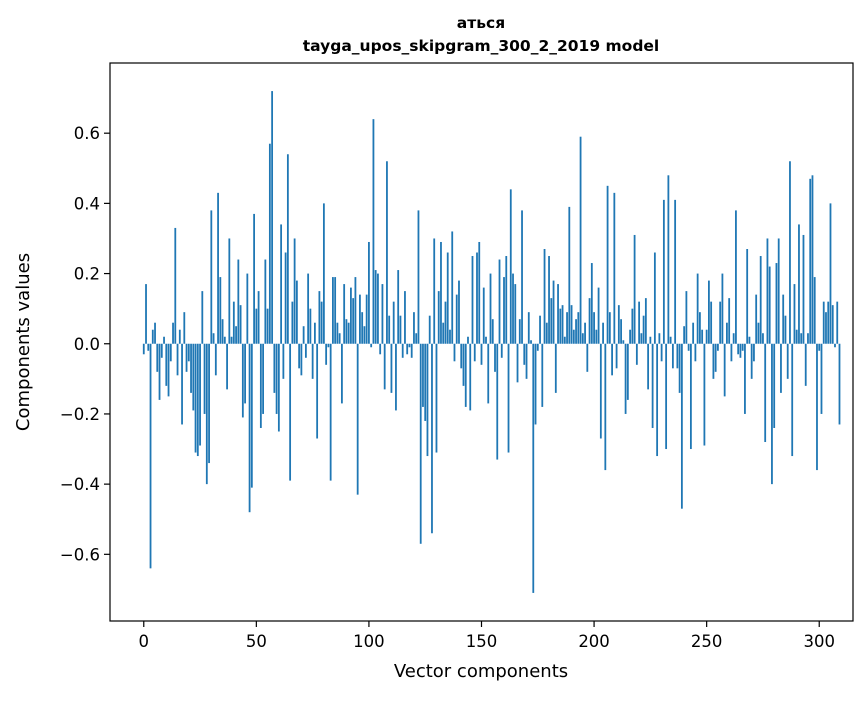 The width and height of the screenshot is (867, 701). Describe the element at coordinates (481, 46) in the screenshot. I see `chart-subtitle: tayga_upos_skipgram_300_2_2019 model` at that location.